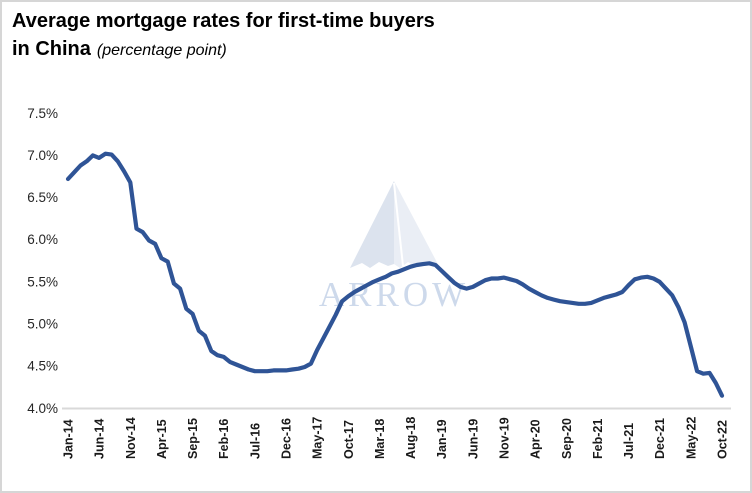 This screenshot has width=752, height=493. What do you see at coordinates (723, 439) in the screenshot?
I see `x-axis-tick-label: Oct-22` at bounding box center [723, 439].